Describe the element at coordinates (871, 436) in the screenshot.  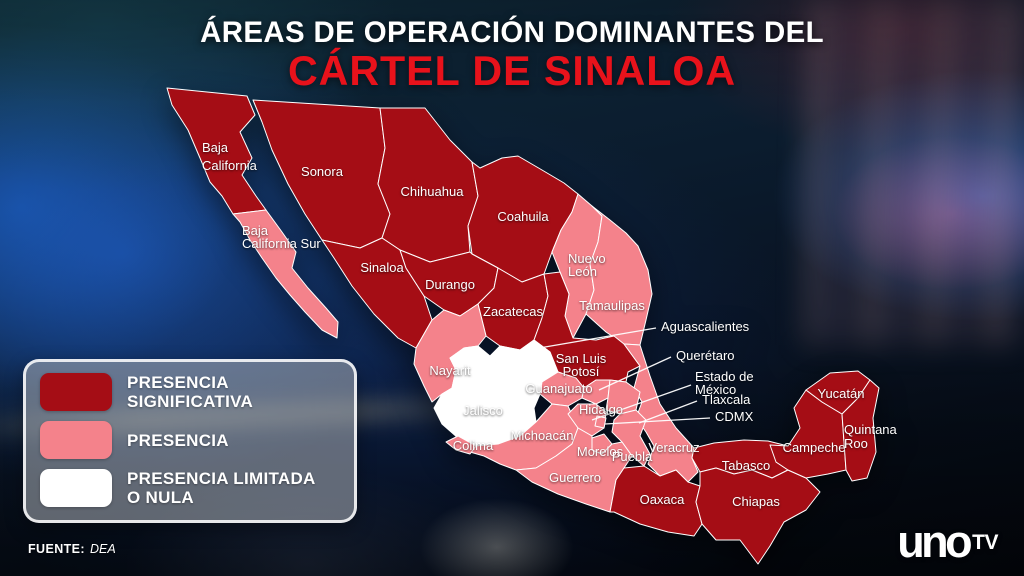
I see `label-quintana_roo: Quintana Roo` at that location.